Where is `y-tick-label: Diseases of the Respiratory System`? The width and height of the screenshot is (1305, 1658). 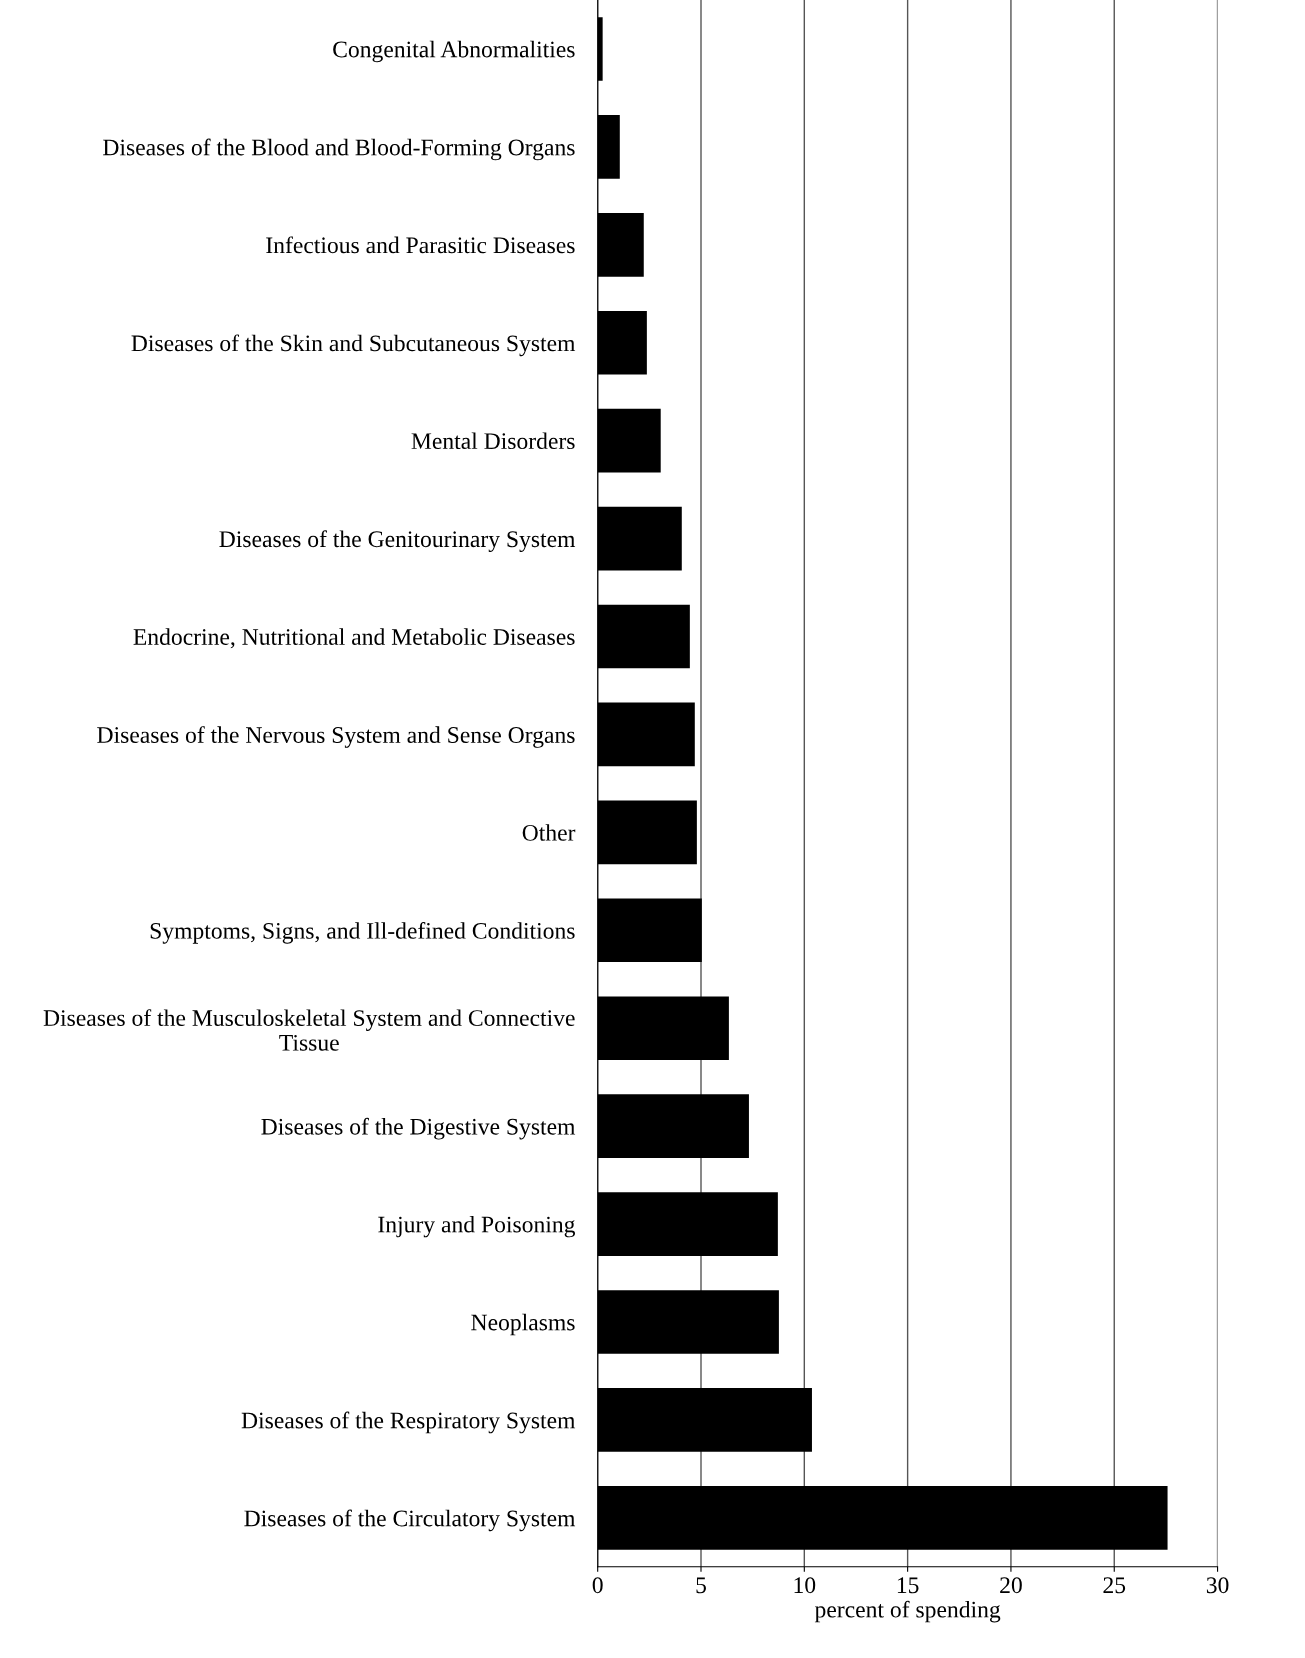
y-tick-label: Diseases of the Respiratory System is located at coordinates (408, 1422).